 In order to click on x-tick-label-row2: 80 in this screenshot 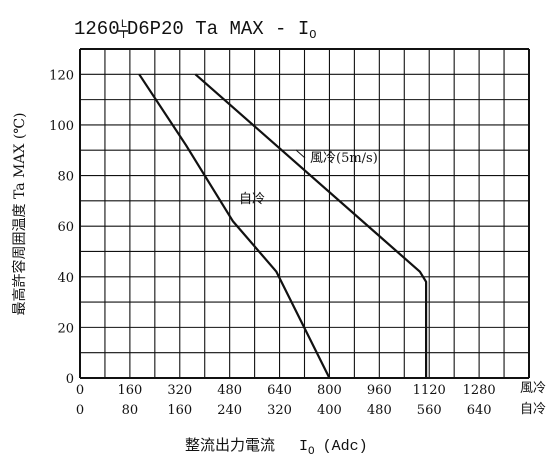, I will do `click(130, 410)`.